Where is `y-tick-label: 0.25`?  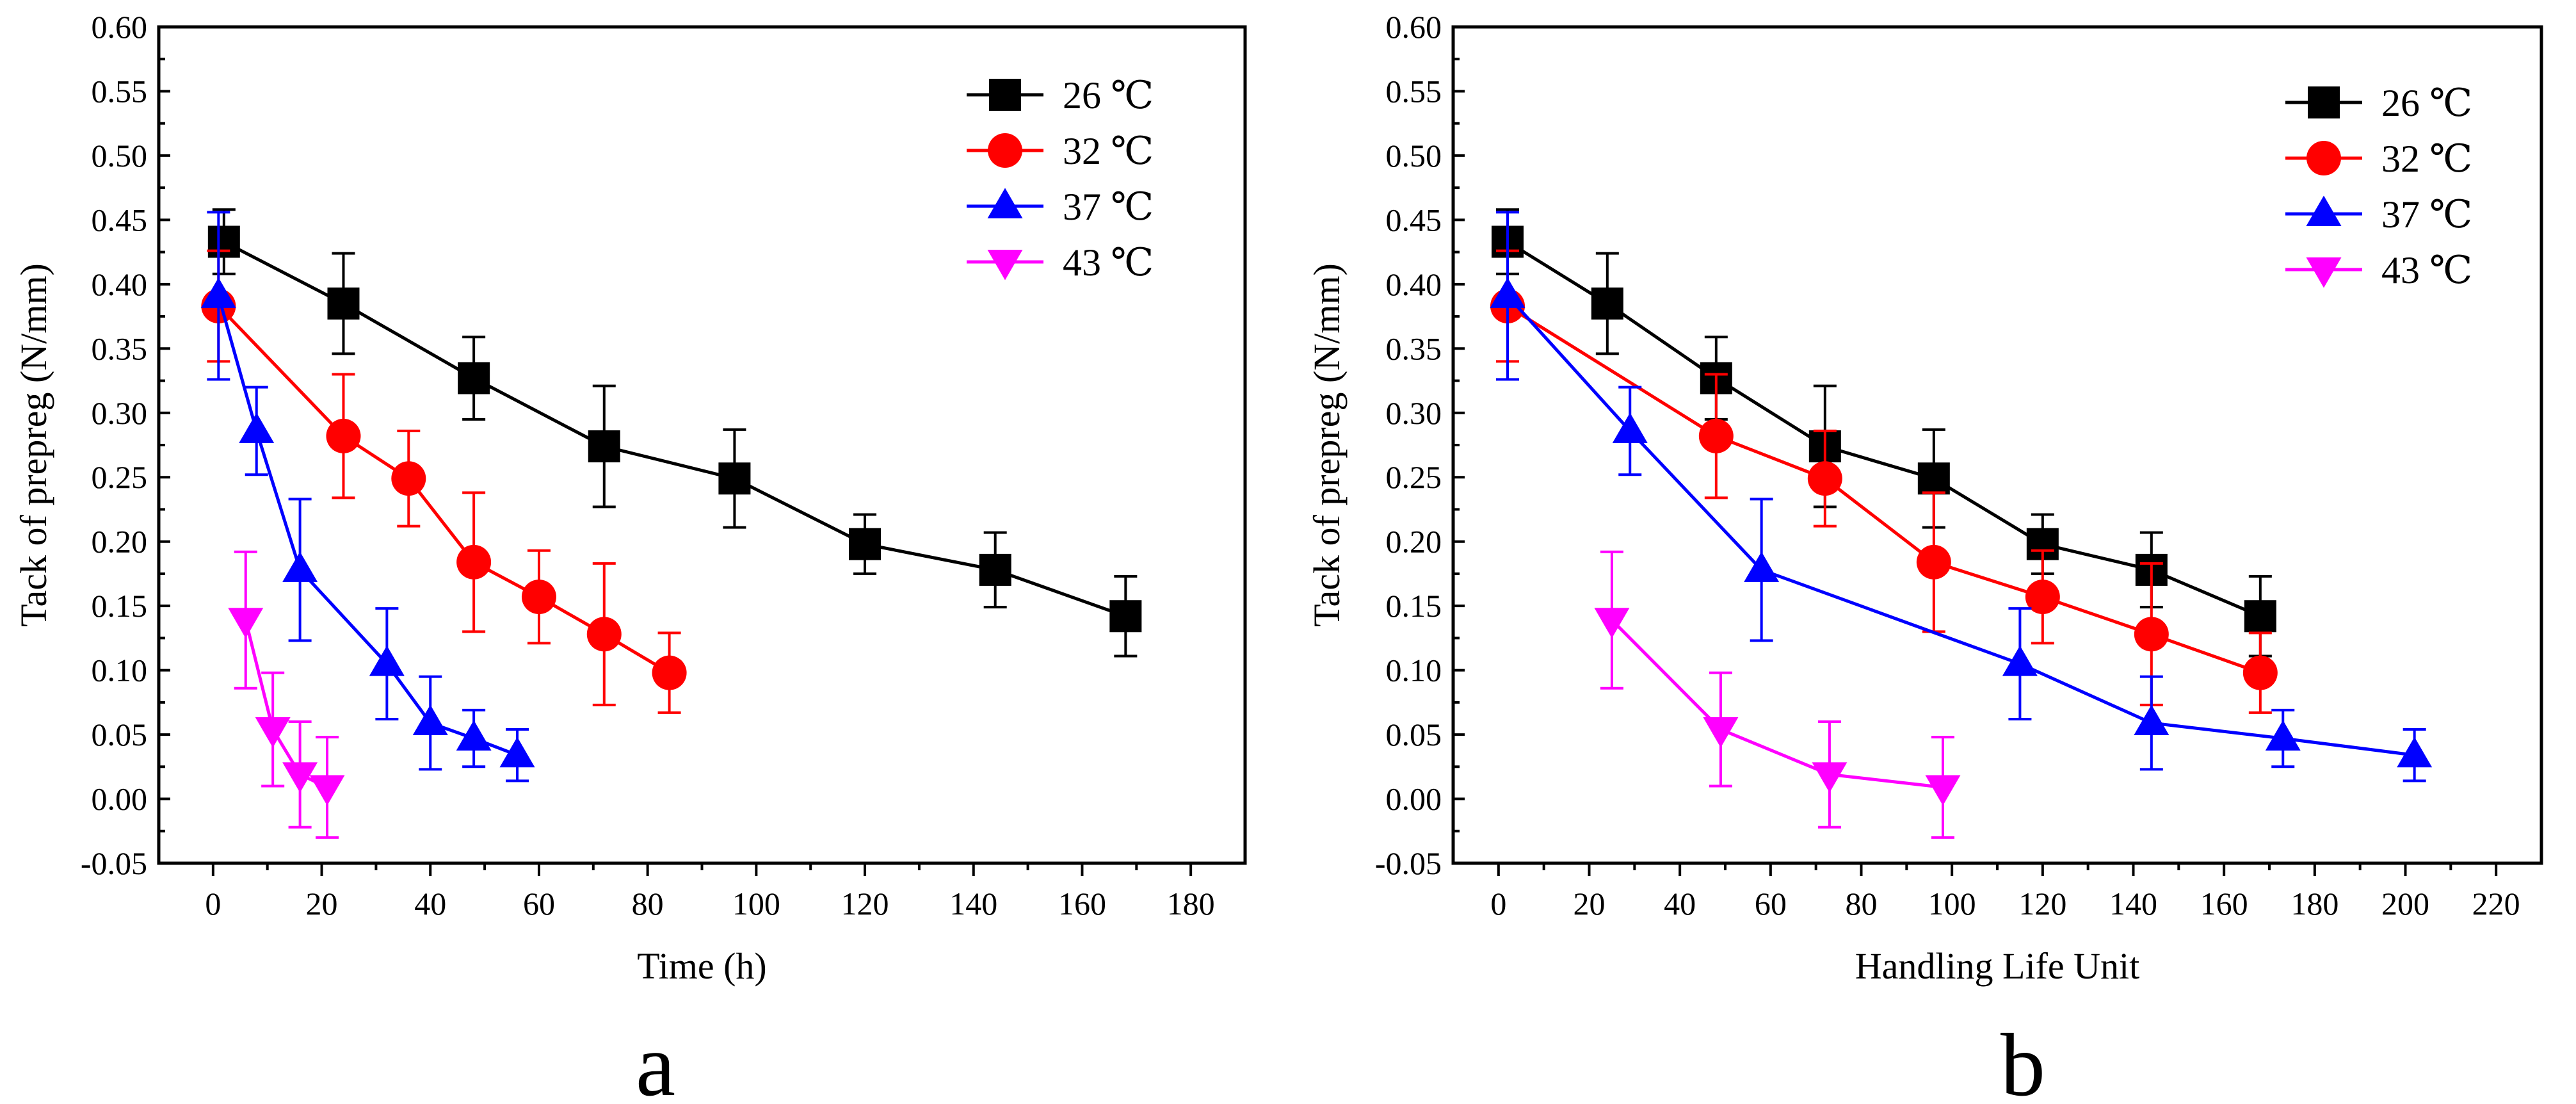
y-tick-label: 0.25 is located at coordinates (120, 477).